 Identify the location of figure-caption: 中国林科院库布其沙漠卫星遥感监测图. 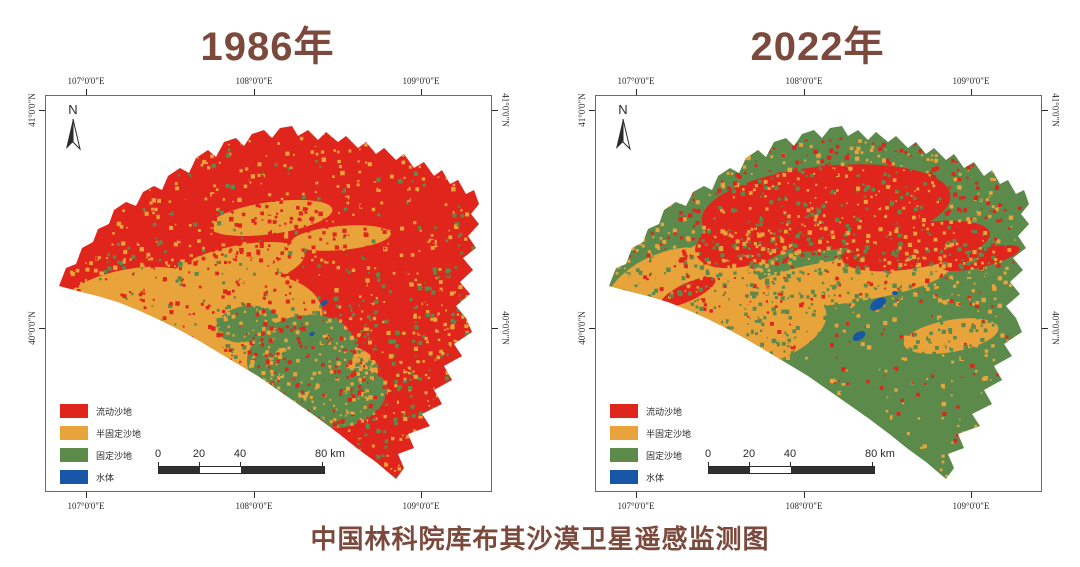
(540, 539).